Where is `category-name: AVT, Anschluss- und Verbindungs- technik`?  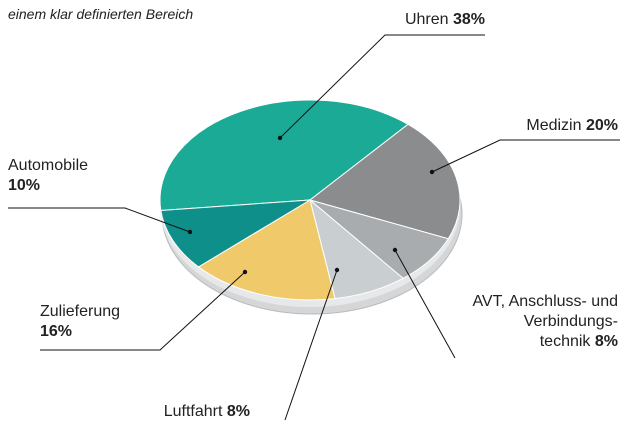 category-name: AVT, Anschluss- und Verbindungs- technik is located at coordinates (545, 321).